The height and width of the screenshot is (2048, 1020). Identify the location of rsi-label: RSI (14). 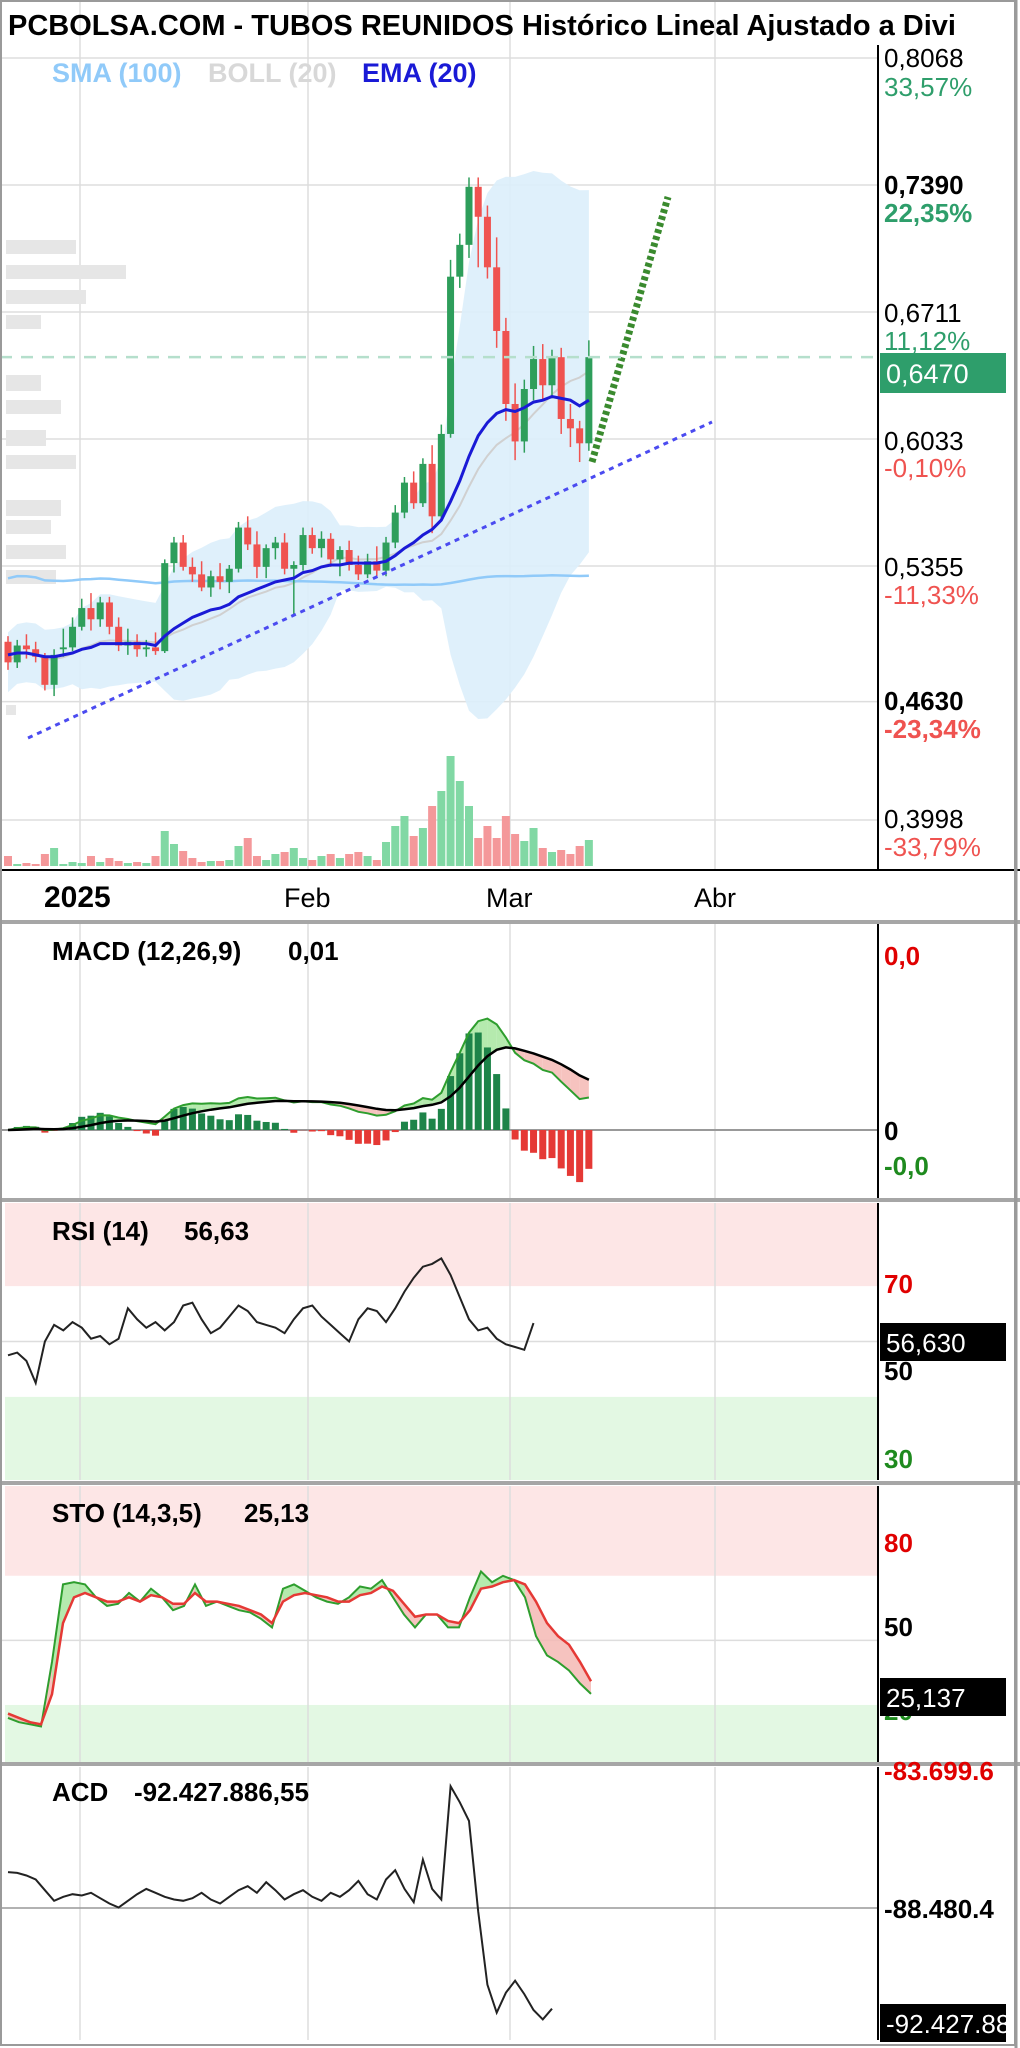
(100, 1231).